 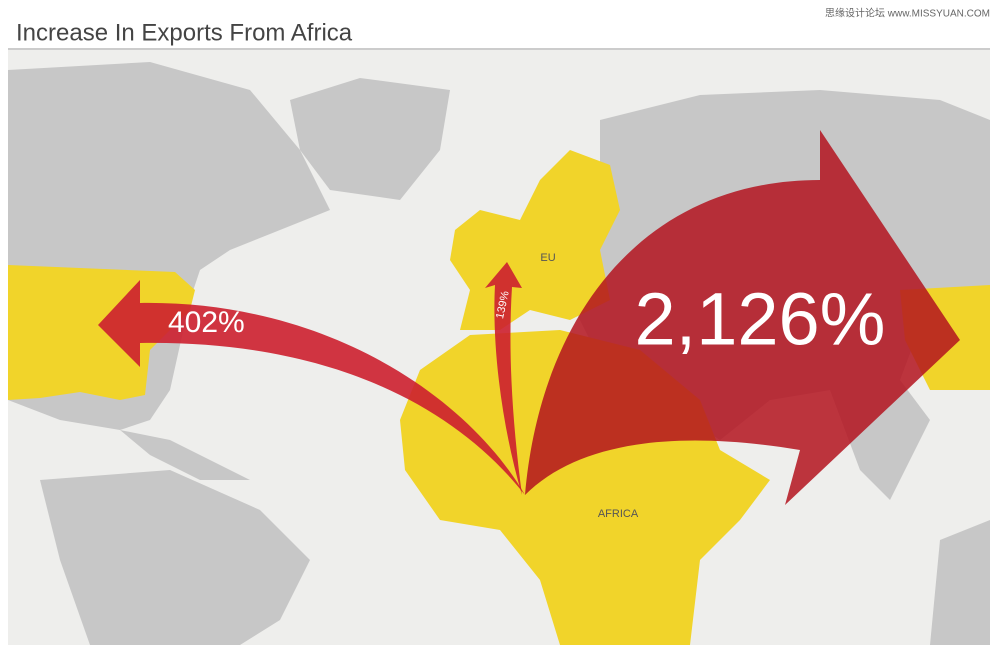 What do you see at coordinates (547, 258) in the screenshot?
I see `region-label: EU` at bounding box center [547, 258].